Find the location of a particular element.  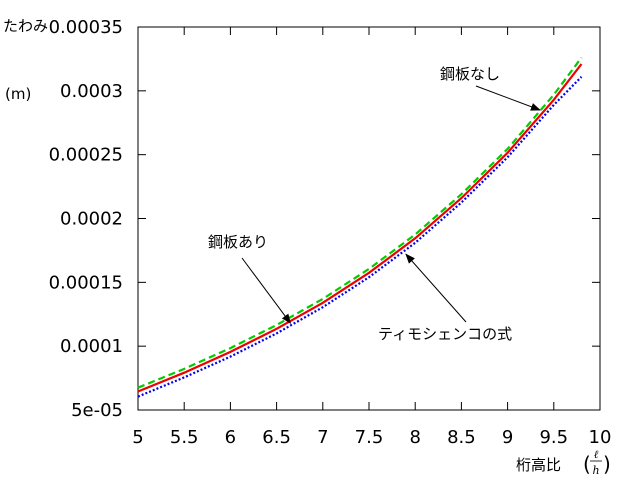

x-axis-fraction-numerator: ℓ is located at coordinates (596, 454).